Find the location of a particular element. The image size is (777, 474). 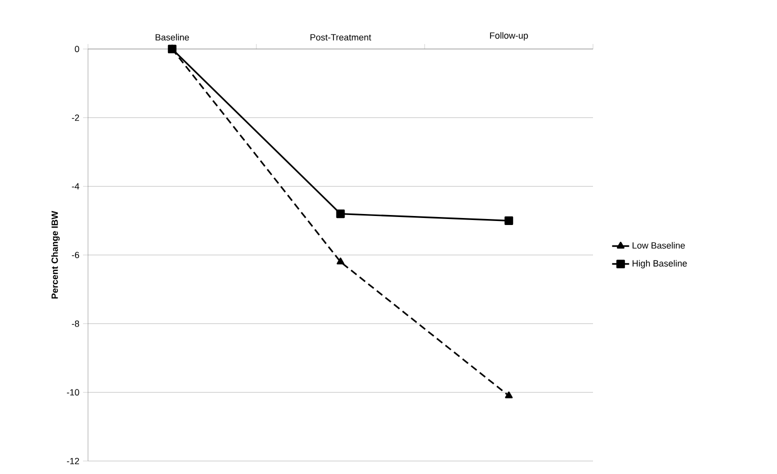

legend-label: High Baseline is located at coordinates (659, 264).